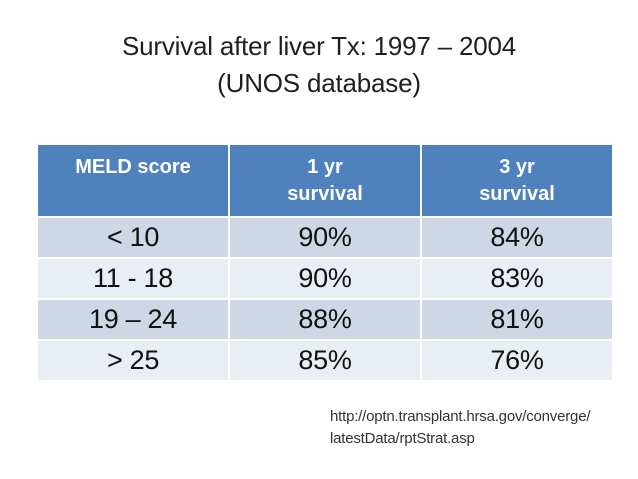 Image resolution: width=638 pixels, height=479 pixels. Describe the element at coordinates (325, 319) in the screenshot. I see `cell-1yr-survival: 88%` at that location.